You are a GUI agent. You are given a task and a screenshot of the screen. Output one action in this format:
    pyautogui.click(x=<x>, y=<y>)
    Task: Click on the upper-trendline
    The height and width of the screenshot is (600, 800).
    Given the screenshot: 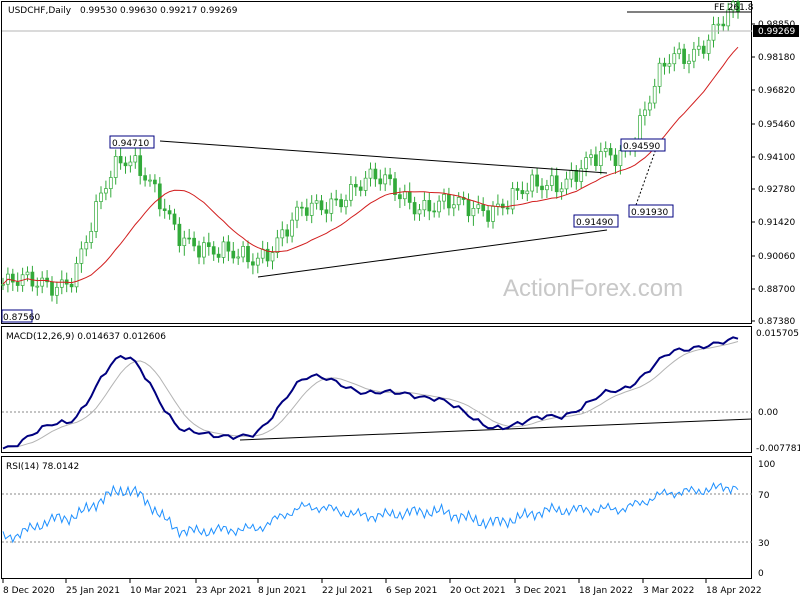 What is the action you would take?
    pyautogui.click(x=383, y=157)
    